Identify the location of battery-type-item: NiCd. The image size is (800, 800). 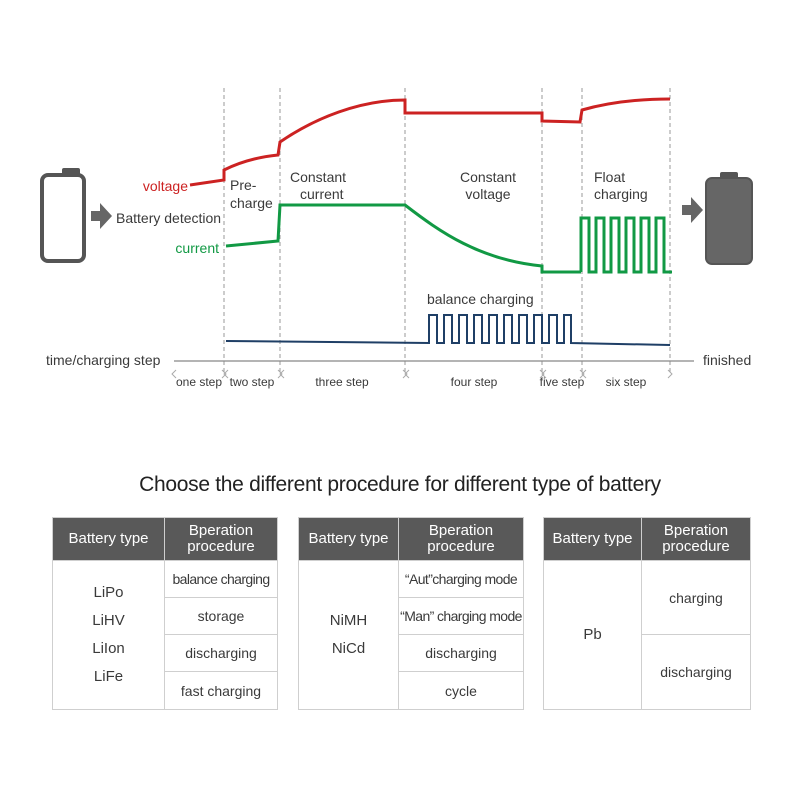
(348, 648).